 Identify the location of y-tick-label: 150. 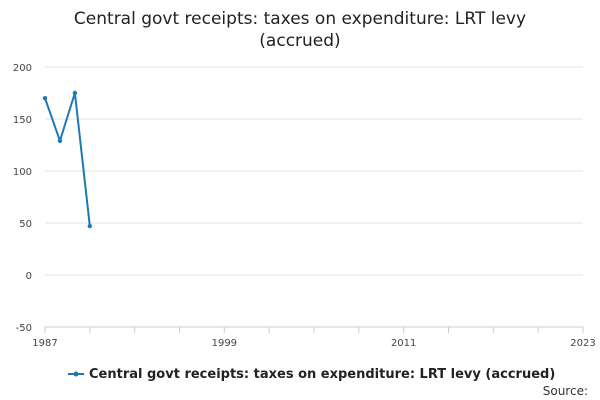
(22, 120).